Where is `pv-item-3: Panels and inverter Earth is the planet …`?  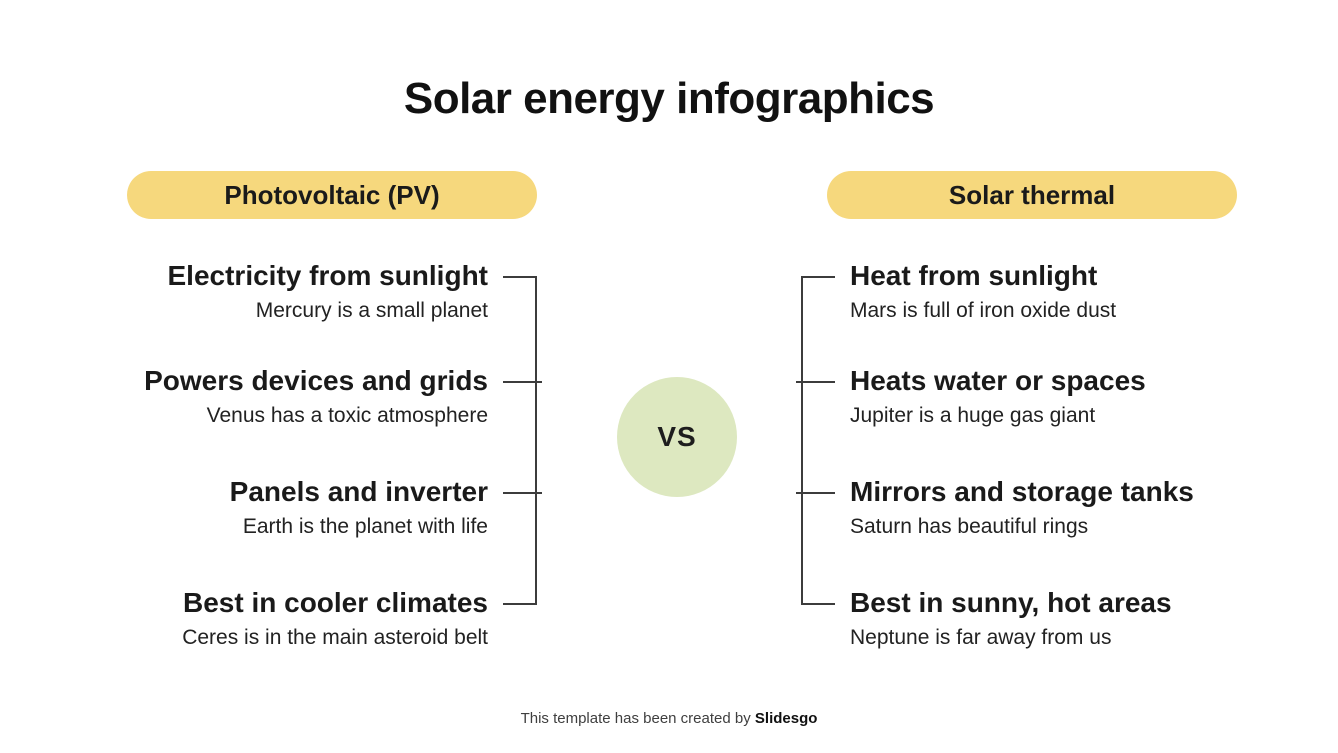 pv-item-3: Panels and inverter Earth is the planet … is located at coordinates (359, 507).